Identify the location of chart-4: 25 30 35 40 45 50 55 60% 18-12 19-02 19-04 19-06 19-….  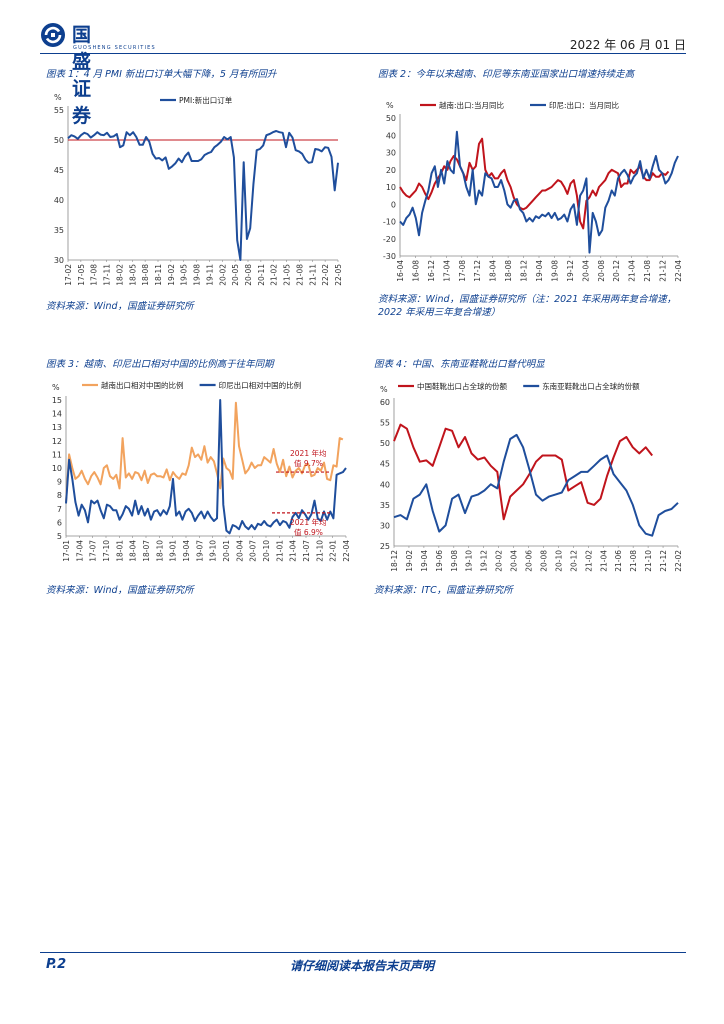
(531, 476).